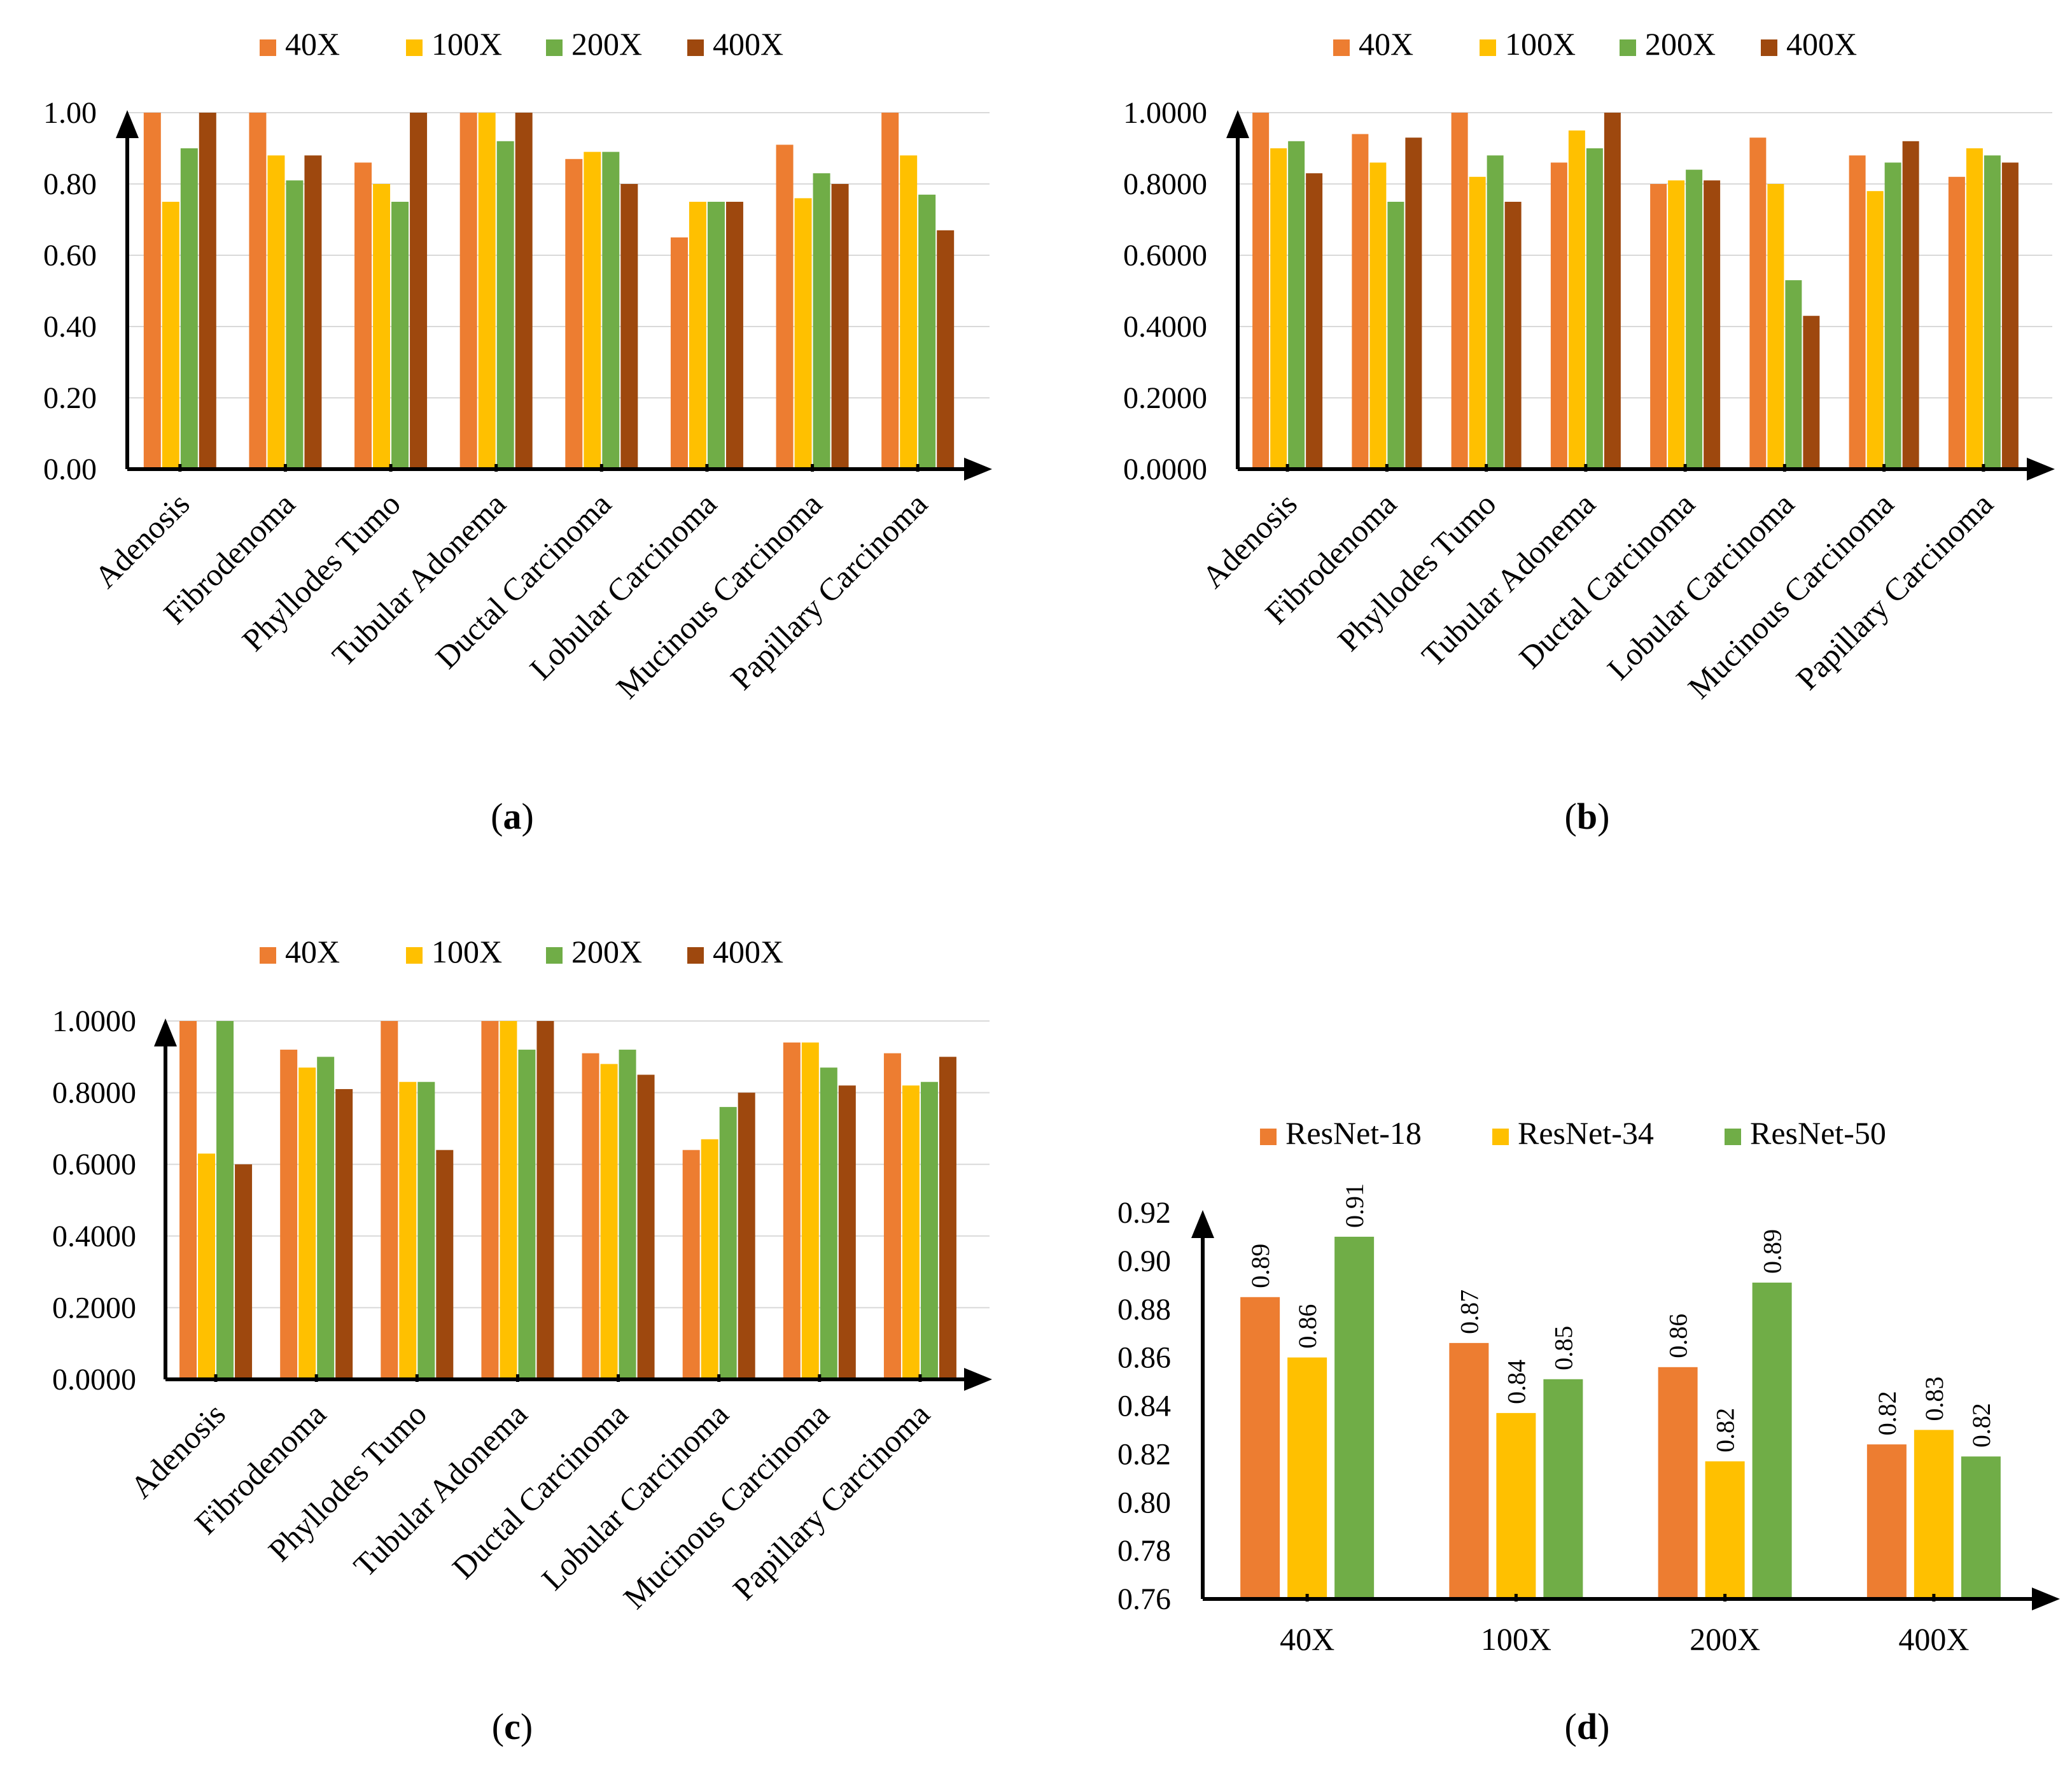  What do you see at coordinates (94, 1308) in the screenshot?
I see `y-tick-label: 0.2000` at bounding box center [94, 1308].